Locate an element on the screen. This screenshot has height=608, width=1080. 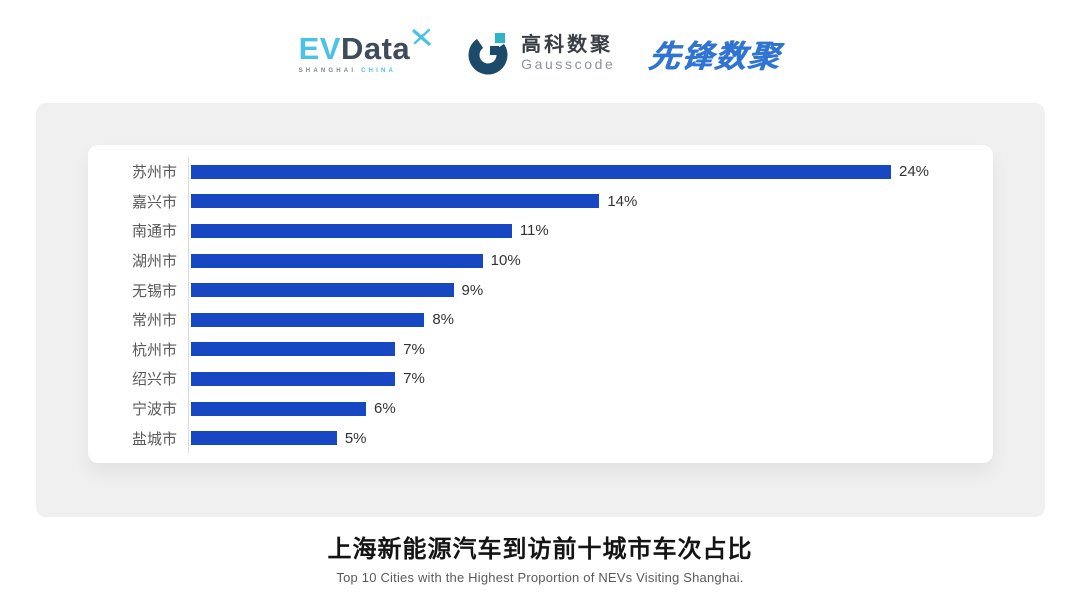
bar-track: 11% is located at coordinates (590, 231).